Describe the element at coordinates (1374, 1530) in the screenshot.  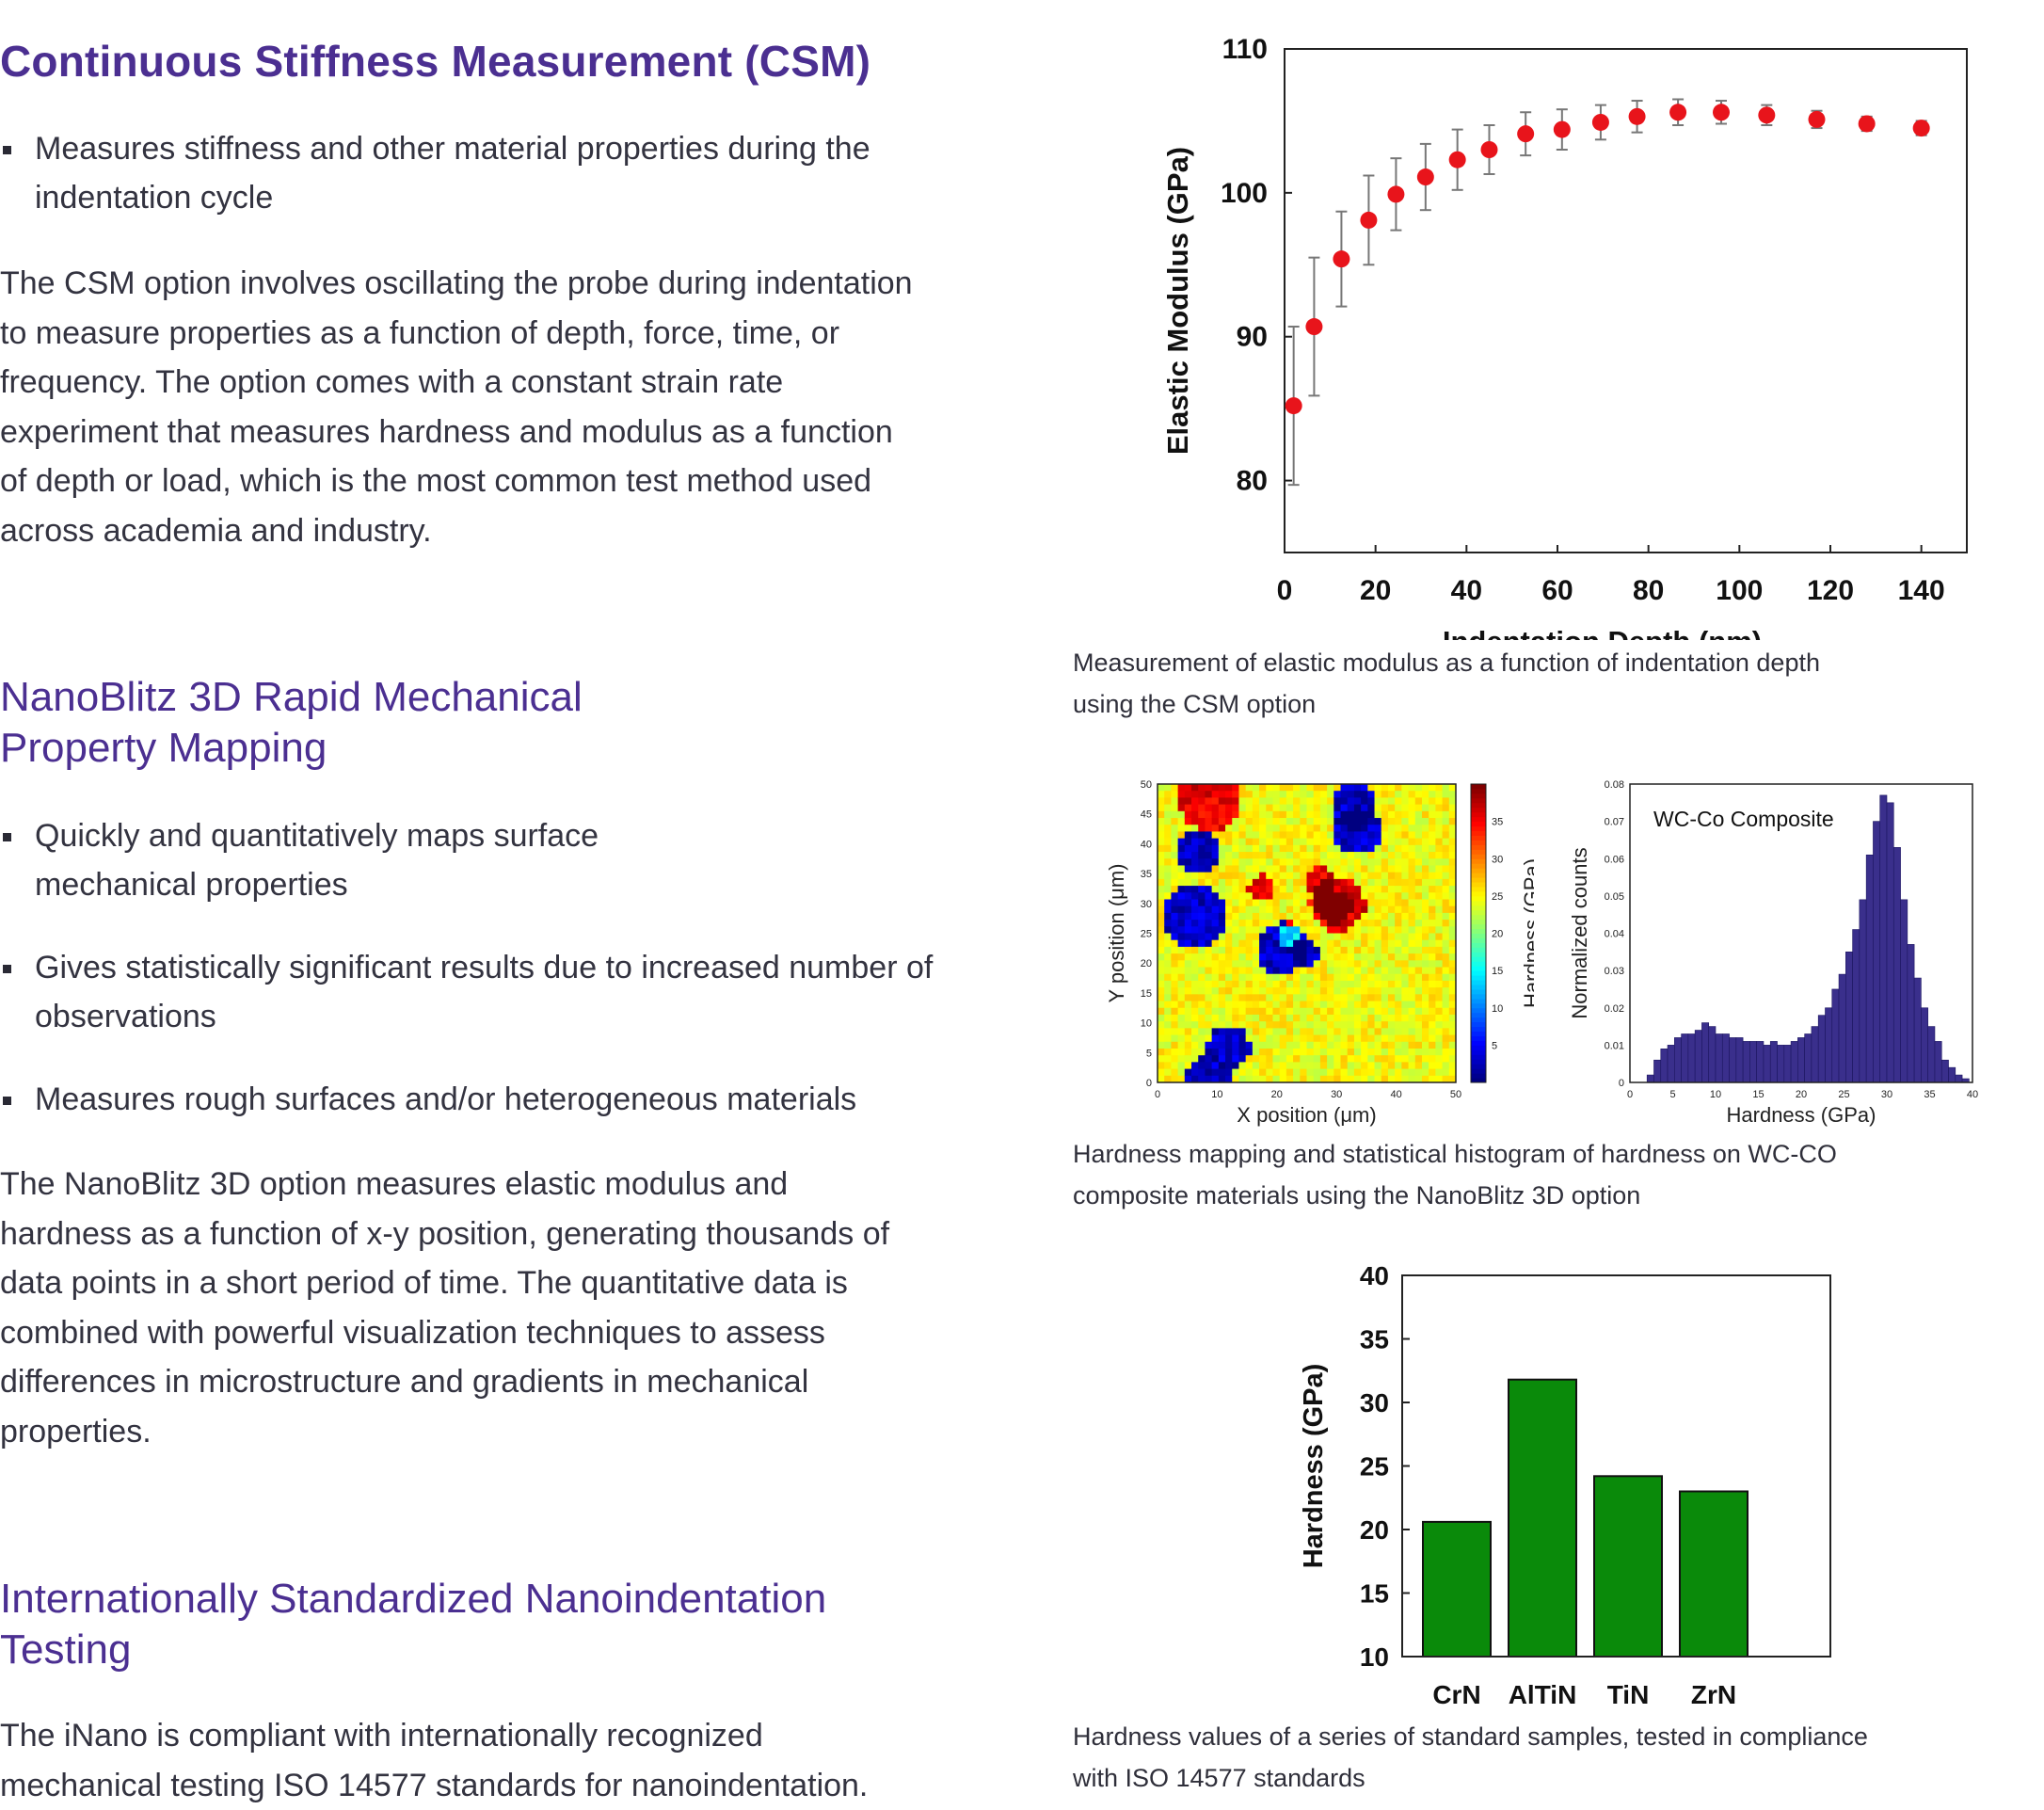
I see `y-tick-label: 20` at that location.